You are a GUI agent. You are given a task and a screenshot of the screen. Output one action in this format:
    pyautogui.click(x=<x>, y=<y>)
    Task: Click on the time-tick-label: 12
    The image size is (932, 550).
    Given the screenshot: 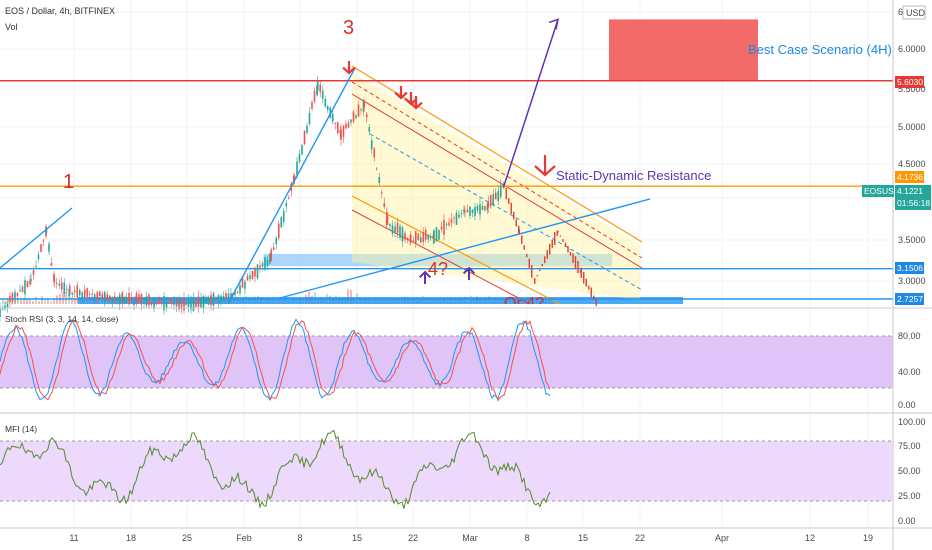 What is the action you would take?
    pyautogui.click(x=810, y=538)
    